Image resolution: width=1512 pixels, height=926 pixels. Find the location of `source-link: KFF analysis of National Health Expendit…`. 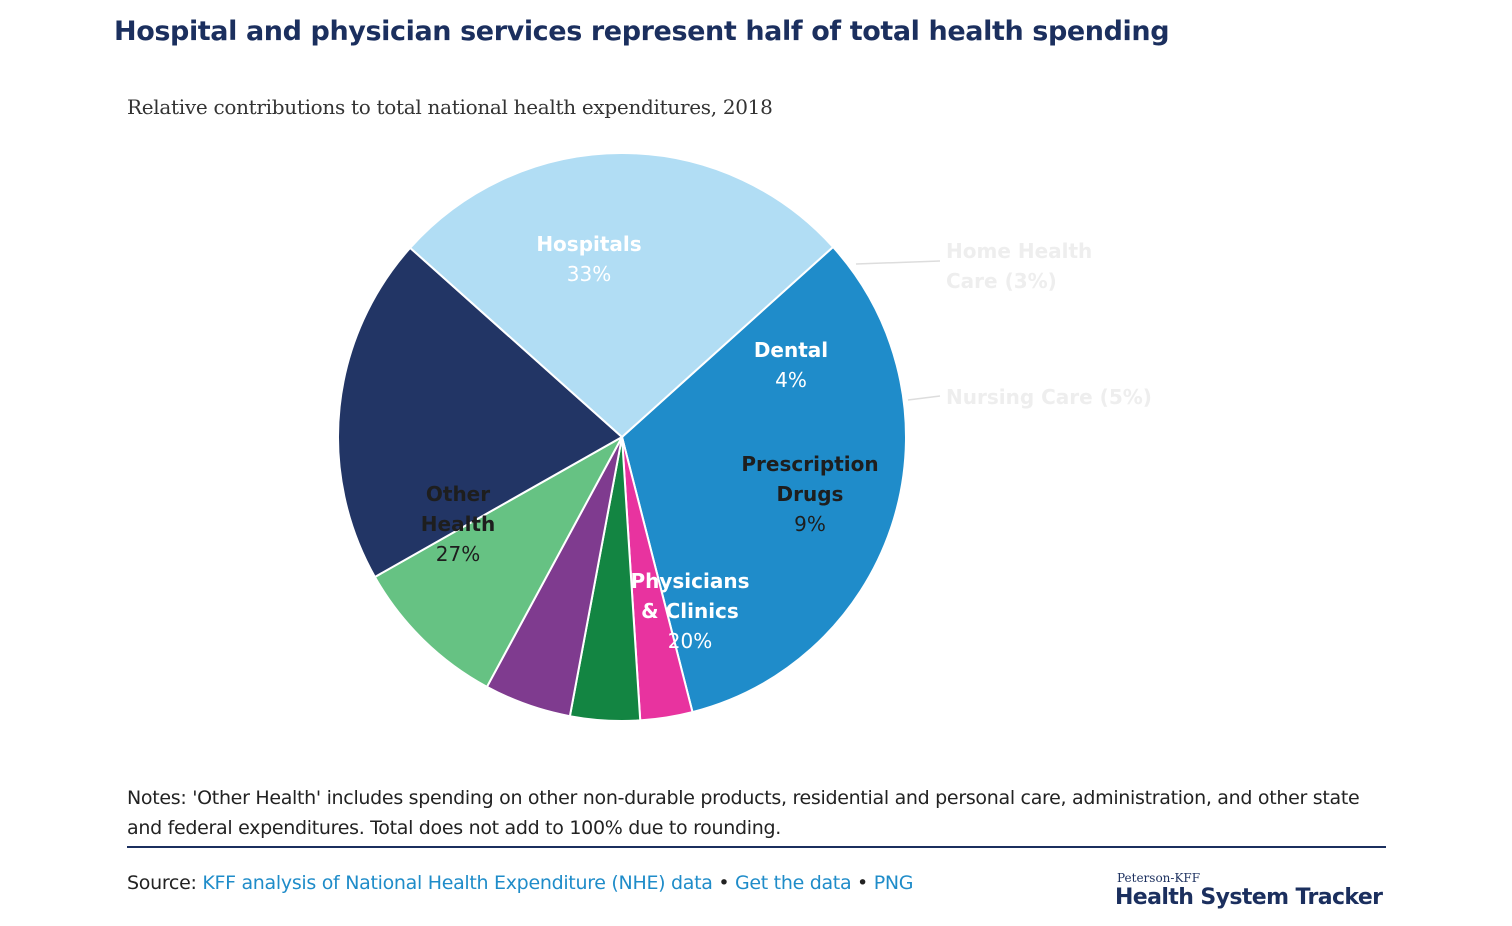

source-link: KFF analysis of National Health Expendit… is located at coordinates (457, 883).